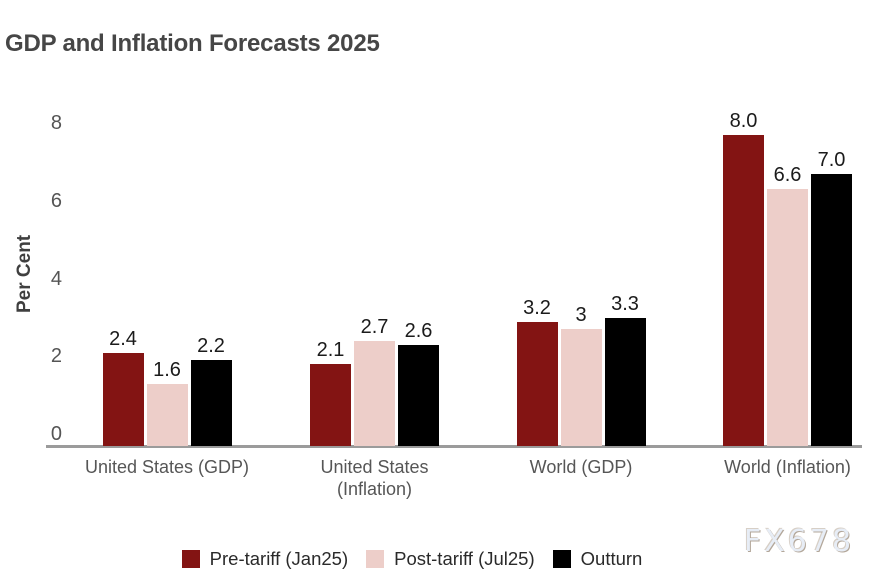  I want to click on y-tick-label: 0, so click(56, 434).